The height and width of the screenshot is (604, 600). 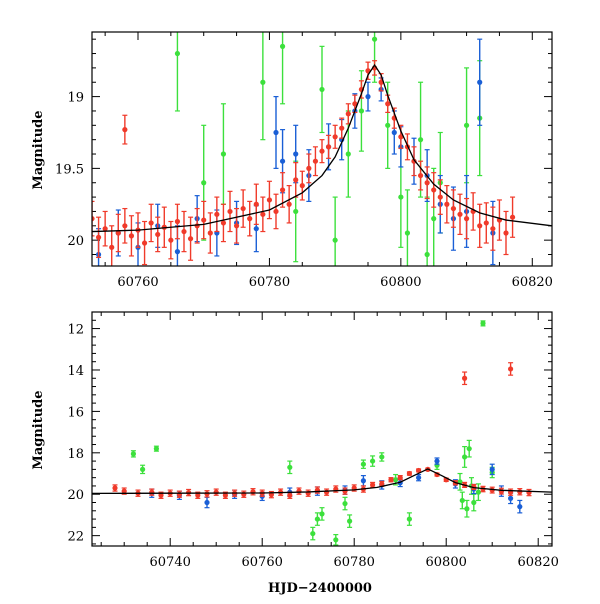 I want to click on y-tick-label: 14, so click(x=75, y=371).